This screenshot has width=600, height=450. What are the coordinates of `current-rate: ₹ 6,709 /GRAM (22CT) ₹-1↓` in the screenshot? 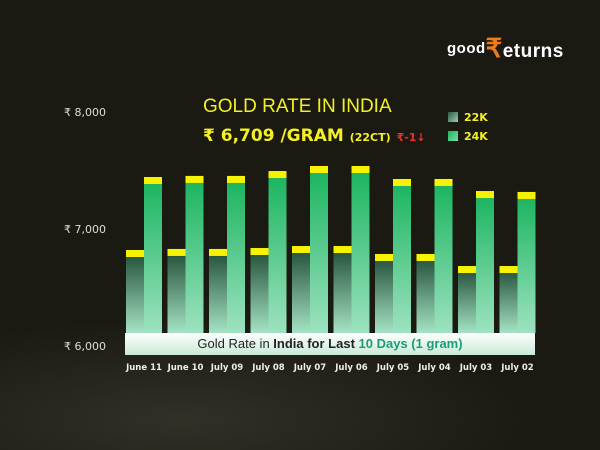 It's located at (314, 136).